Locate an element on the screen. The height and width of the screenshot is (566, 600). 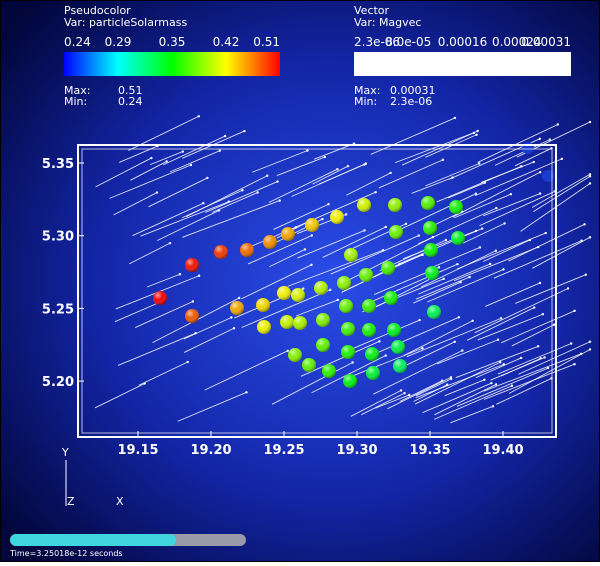
max-label: Max: is located at coordinates (77, 90).